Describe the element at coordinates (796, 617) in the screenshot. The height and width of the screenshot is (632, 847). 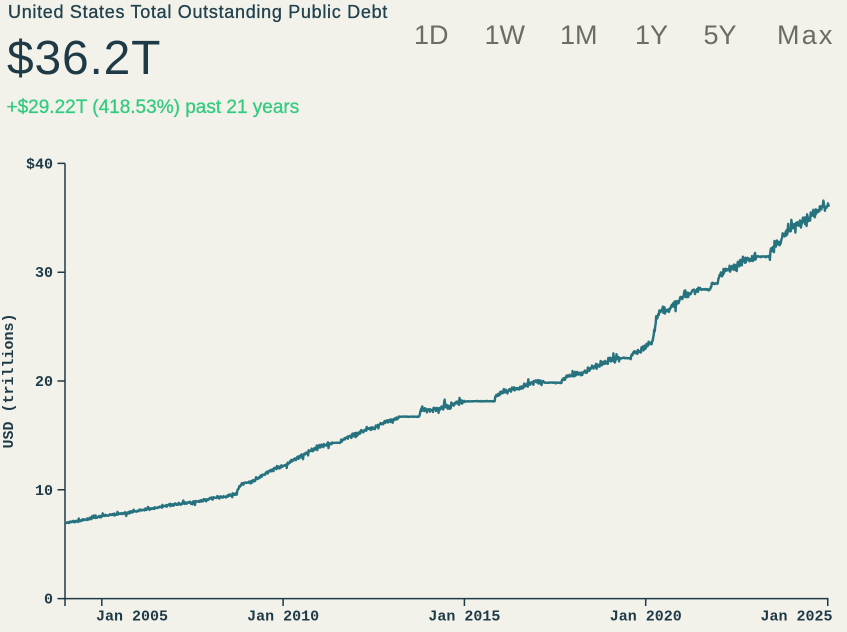
I see `svg-text: Jan 2025` at that location.